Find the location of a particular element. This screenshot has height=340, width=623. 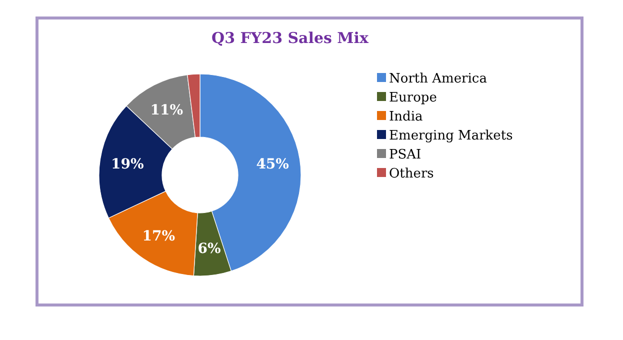

legend-label: PSAI is located at coordinates (405, 155).